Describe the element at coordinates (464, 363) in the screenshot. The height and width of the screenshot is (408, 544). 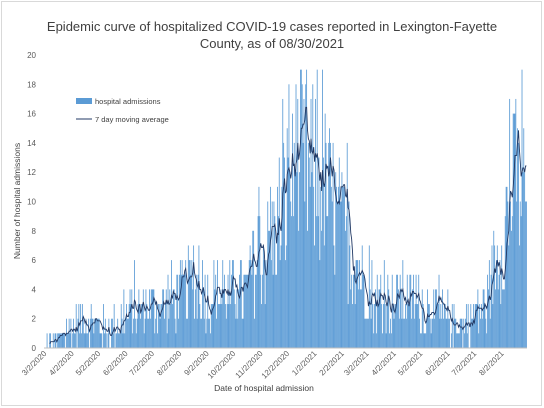
I see `x-tick-label: 7/2/2021` at that location.